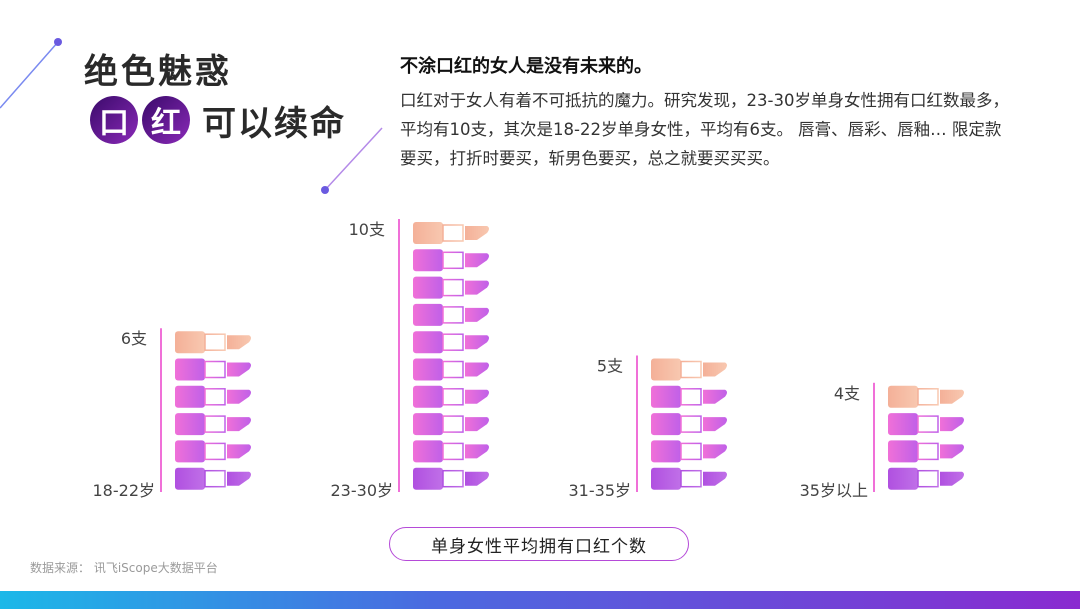 Image resolution: width=1080 pixels, height=609 pixels. Describe the element at coordinates (114, 120) in the screenshot. I see `title-circle-char-1: 口` at that location.